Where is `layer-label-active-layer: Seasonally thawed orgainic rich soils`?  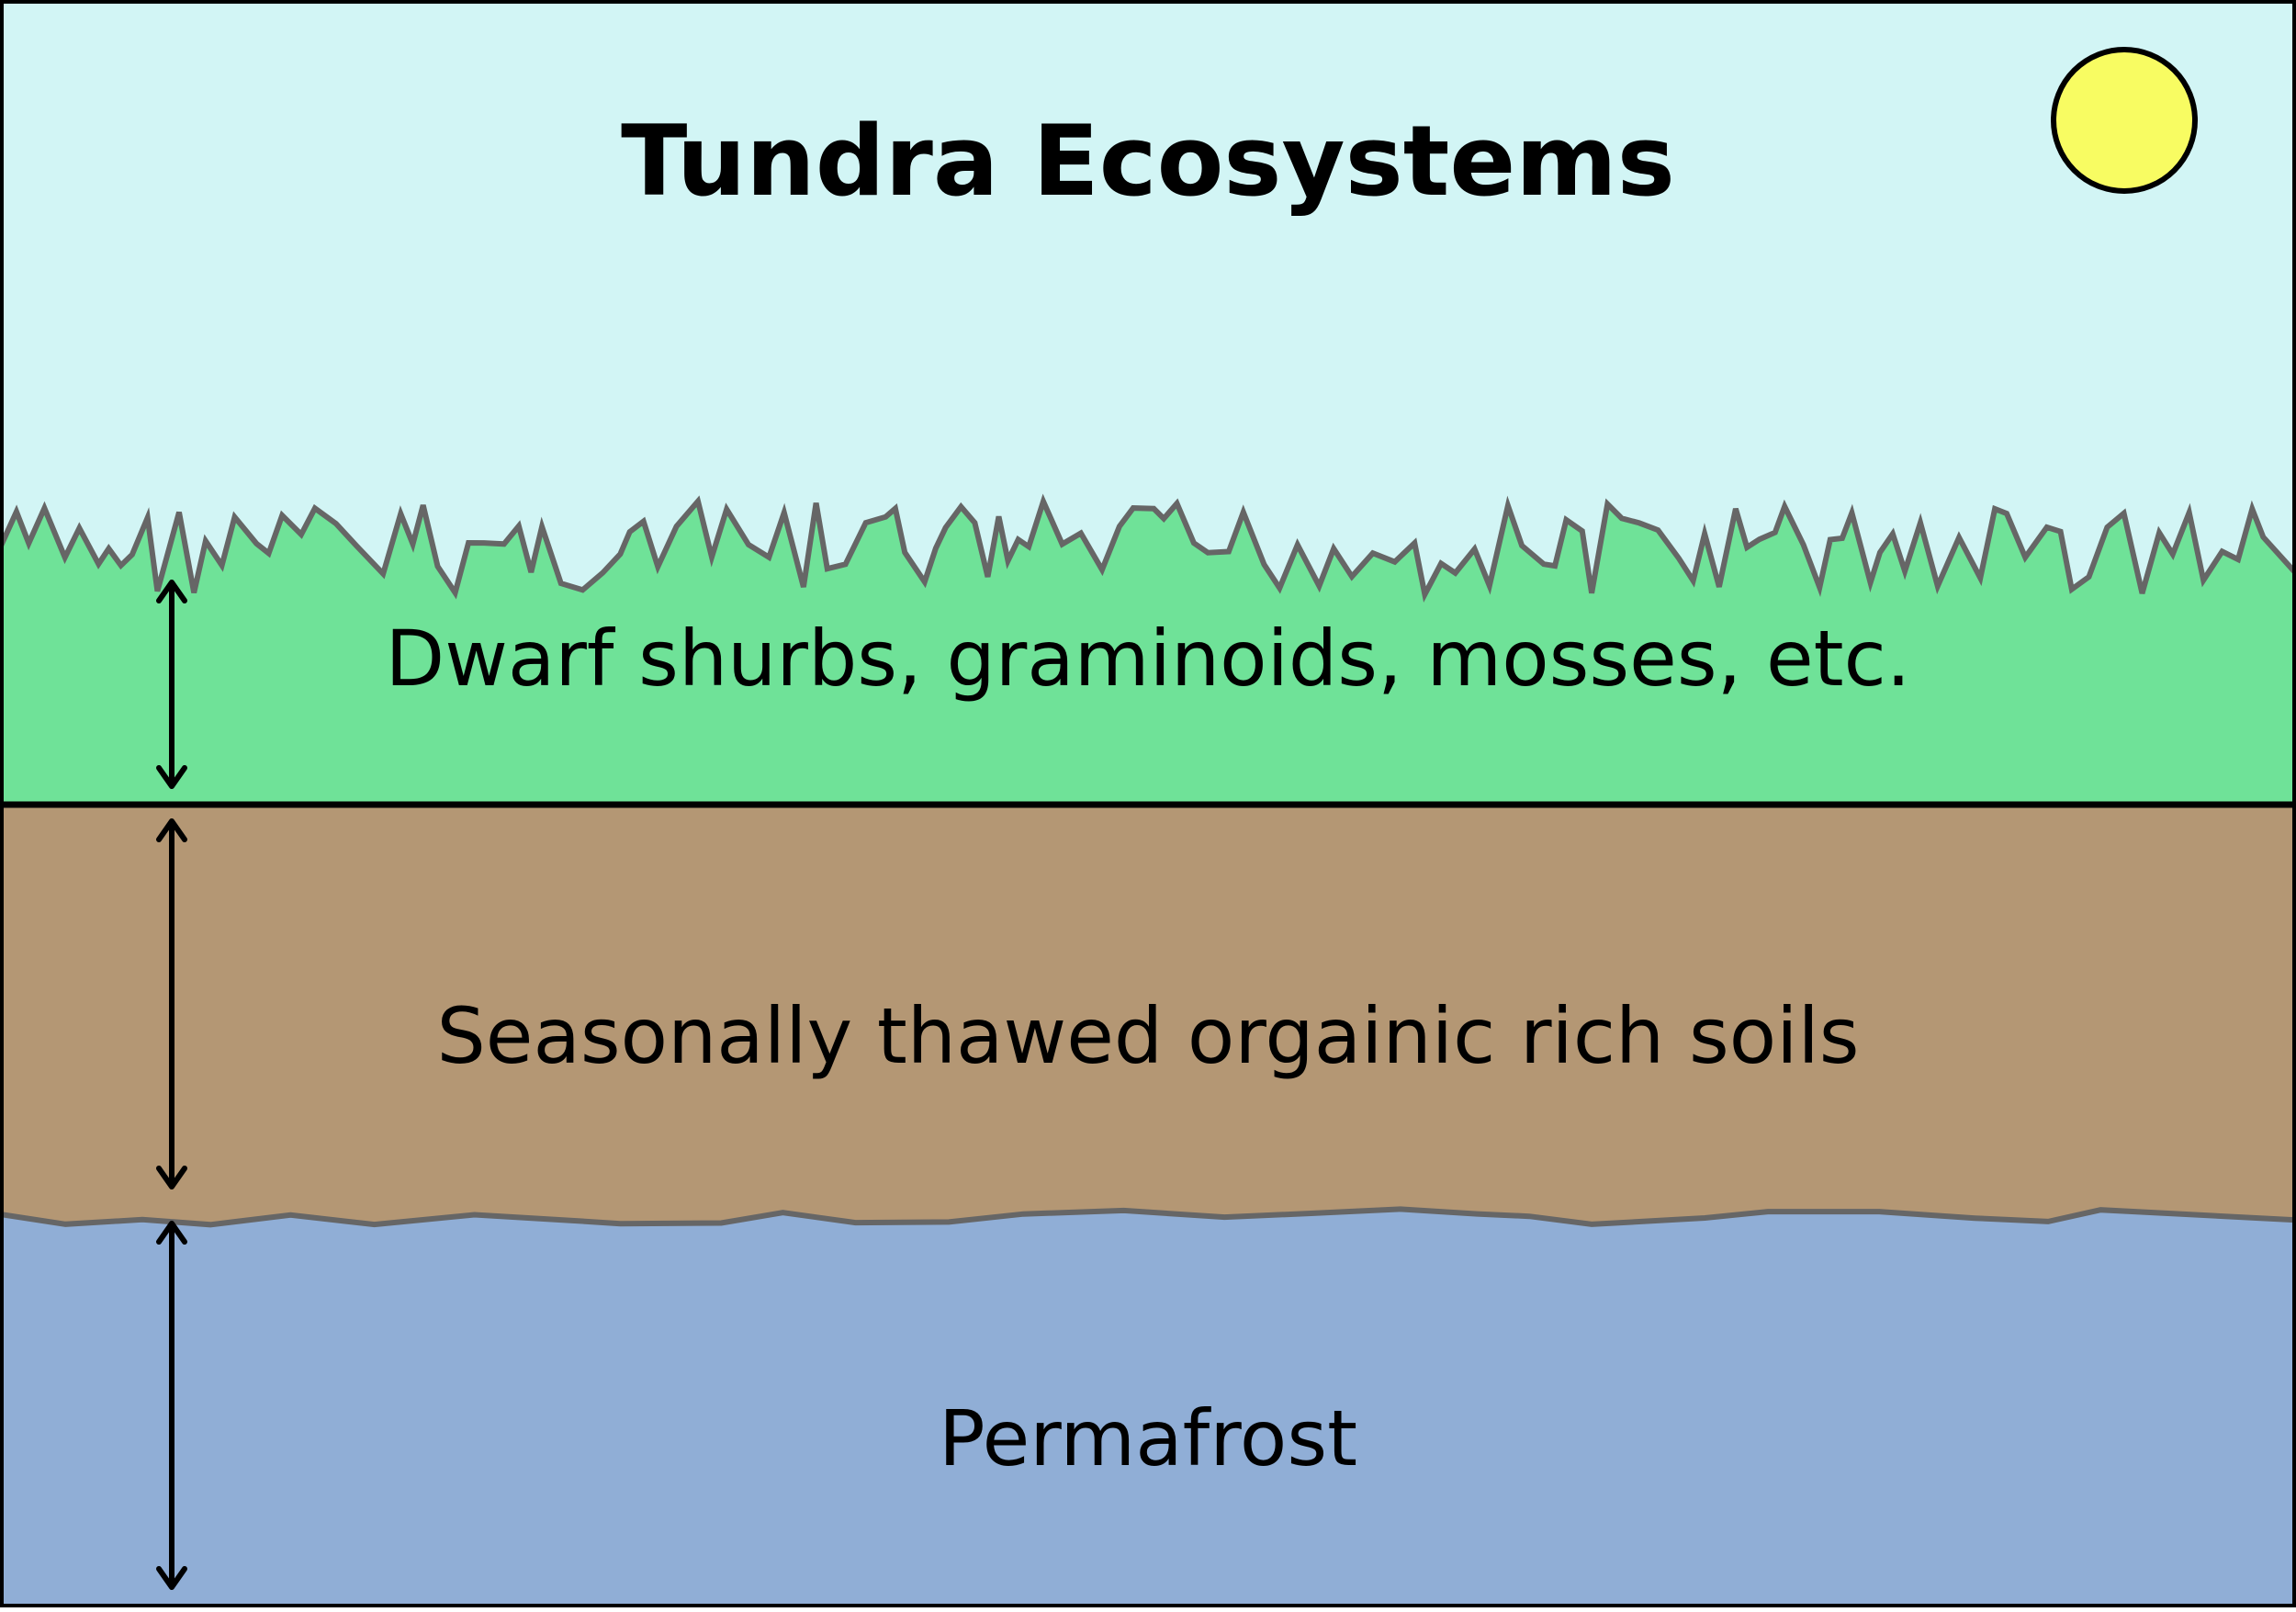
layer-label-active-layer: Seasonally thawed orgainic rich soils is located at coordinates (1147, 1036).